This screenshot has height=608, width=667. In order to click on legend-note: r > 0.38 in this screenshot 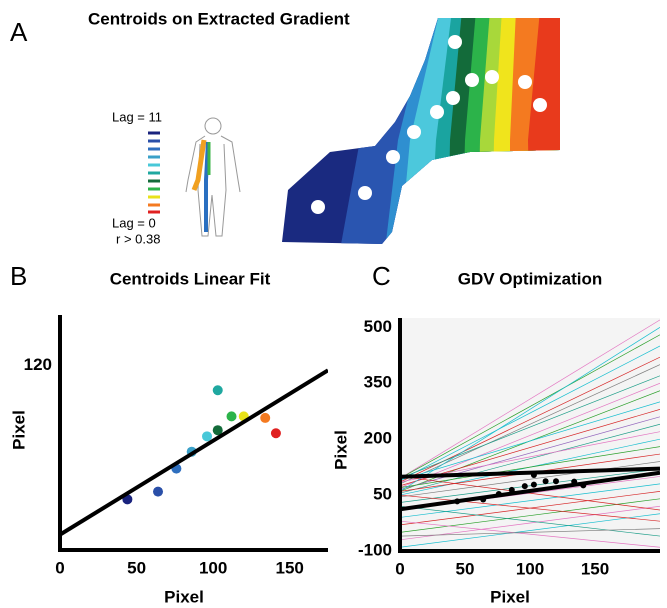, I will do `click(138, 238)`.